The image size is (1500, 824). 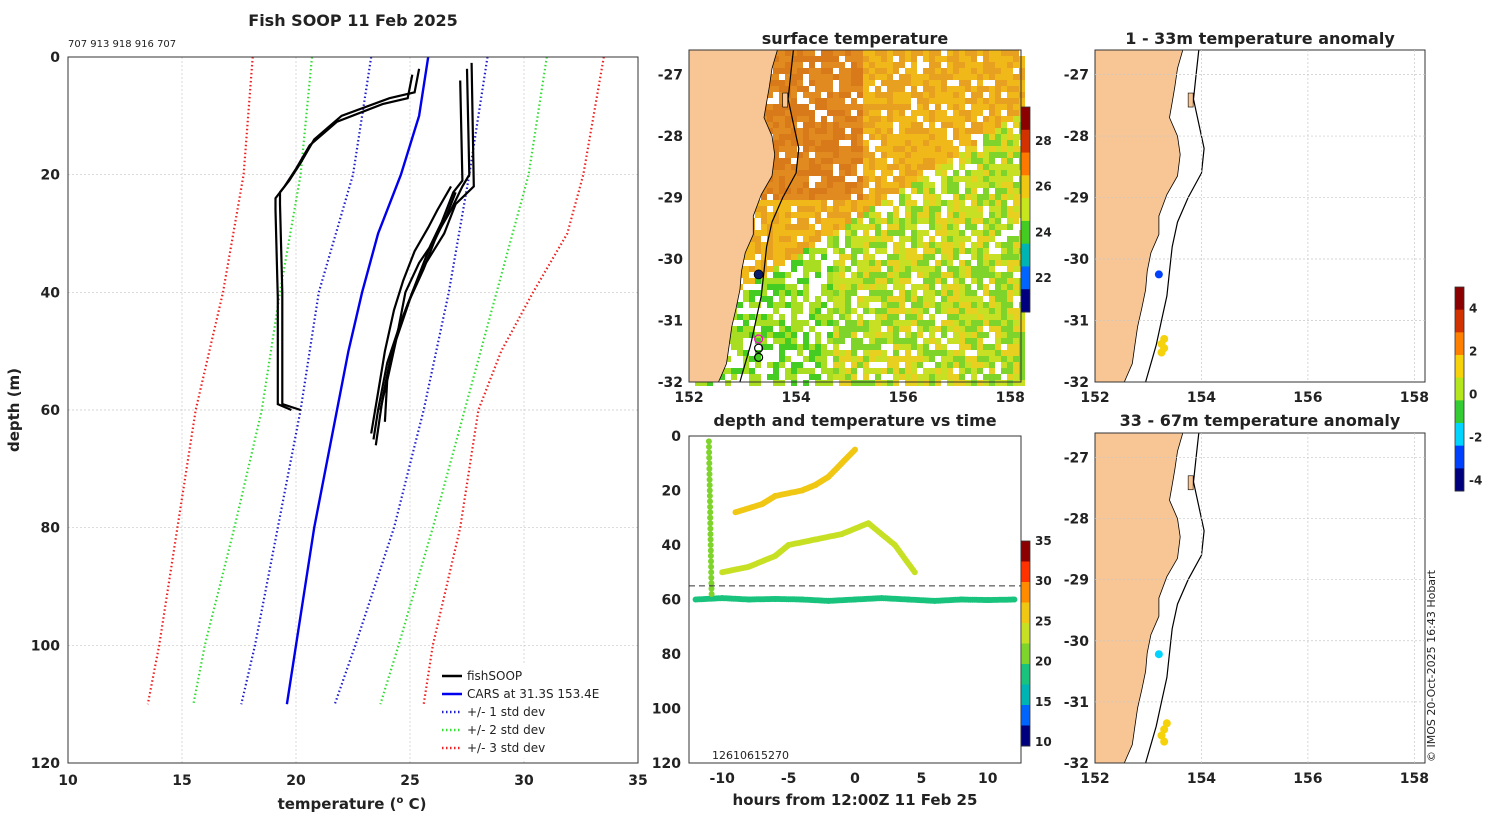 I want to click on legend-entry: +/- 2 std dev, so click(x=506, y=730).